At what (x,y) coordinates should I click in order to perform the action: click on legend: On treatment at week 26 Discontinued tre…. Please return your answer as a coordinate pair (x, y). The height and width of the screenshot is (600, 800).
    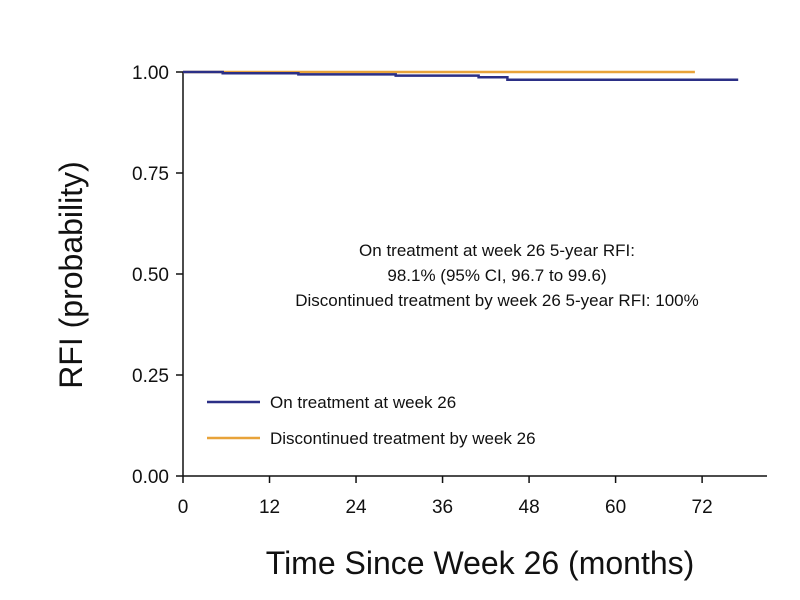
    Looking at the image, I should click on (371, 420).